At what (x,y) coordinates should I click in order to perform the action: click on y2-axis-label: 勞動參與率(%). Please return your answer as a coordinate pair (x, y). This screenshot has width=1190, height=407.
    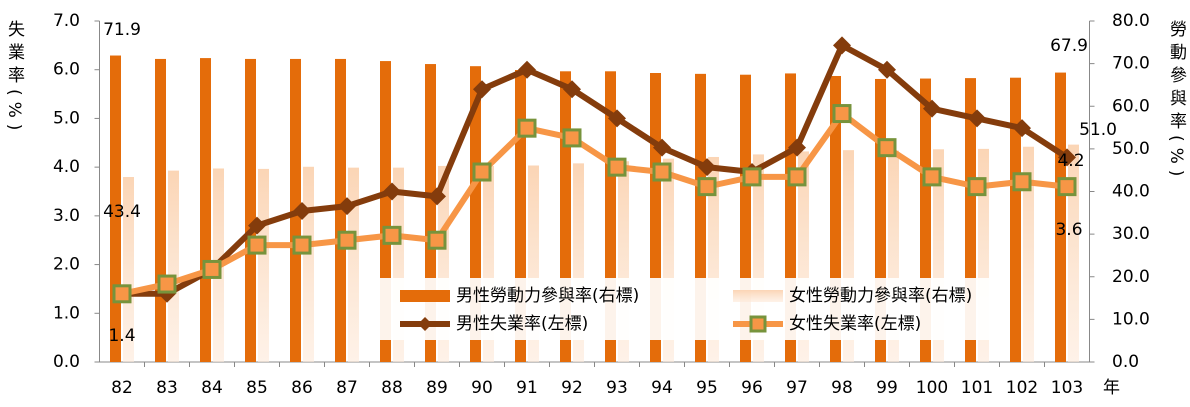
    Looking at the image, I should click on (1176, 101).